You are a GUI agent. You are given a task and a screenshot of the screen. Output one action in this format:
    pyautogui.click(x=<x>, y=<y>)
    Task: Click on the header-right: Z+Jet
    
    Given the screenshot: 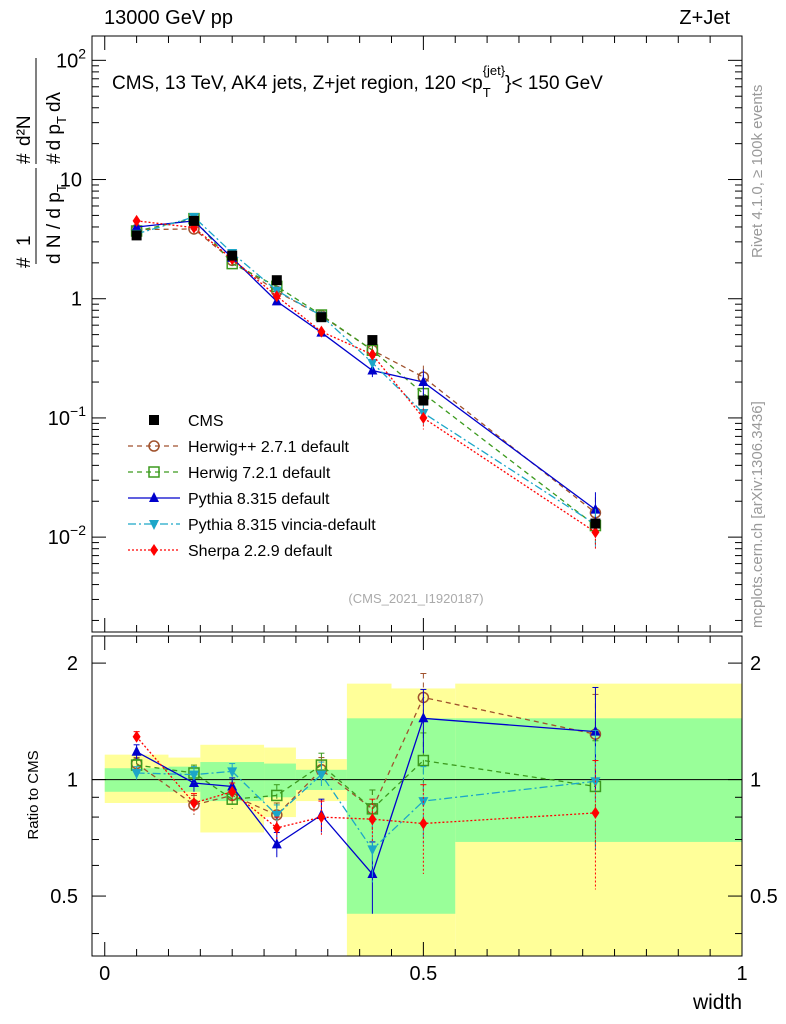 What is the action you would take?
    pyautogui.click(x=704, y=18)
    